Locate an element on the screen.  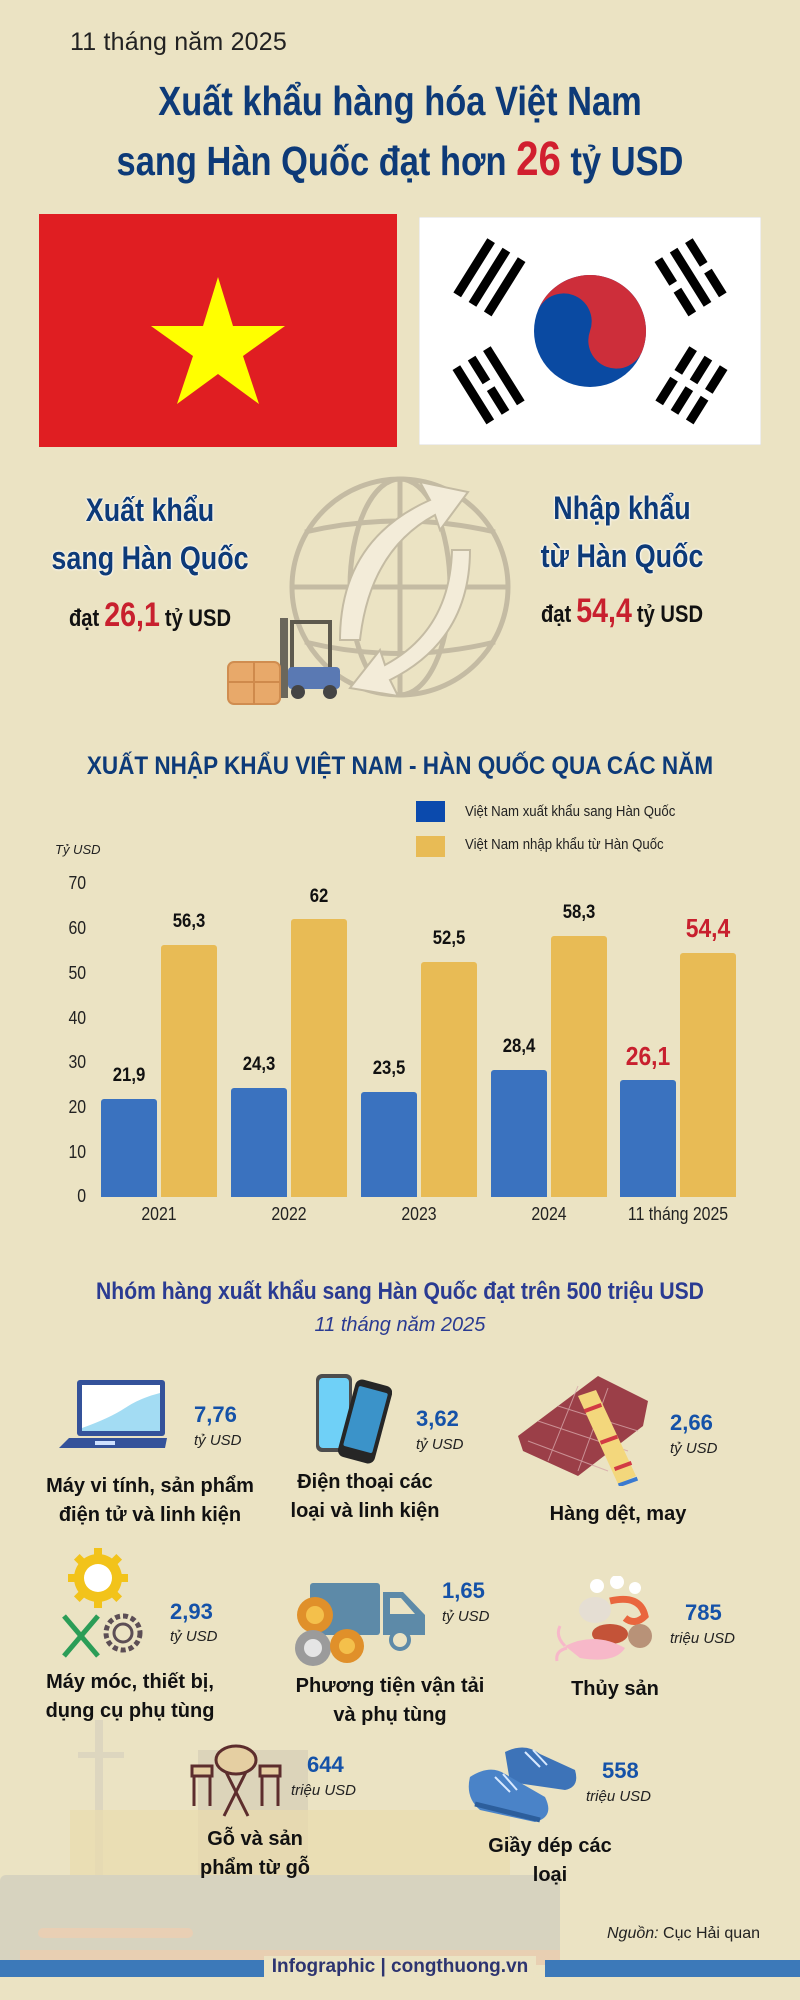
x-label: 2024 is located at coordinates (549, 1214).